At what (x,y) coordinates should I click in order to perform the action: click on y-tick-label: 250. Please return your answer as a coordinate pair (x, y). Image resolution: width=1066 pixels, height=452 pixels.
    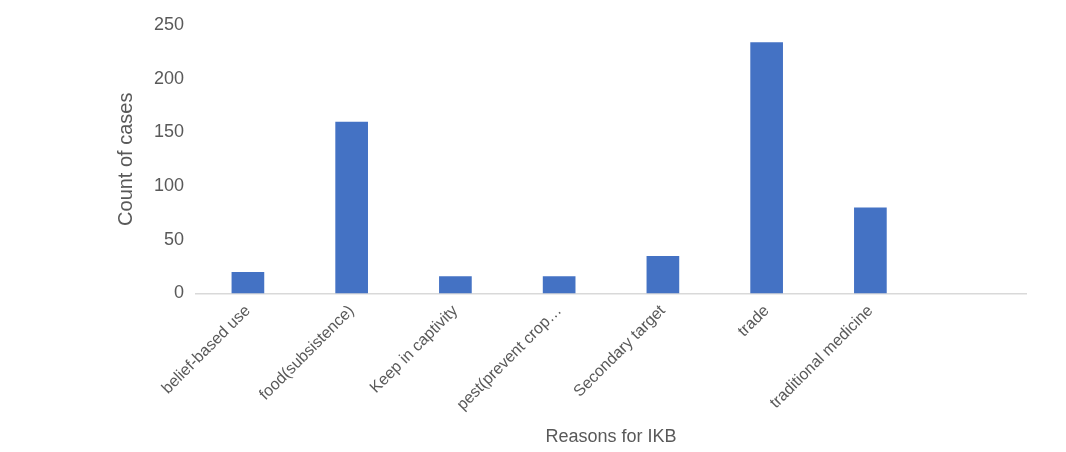
    Looking at the image, I should click on (169, 23).